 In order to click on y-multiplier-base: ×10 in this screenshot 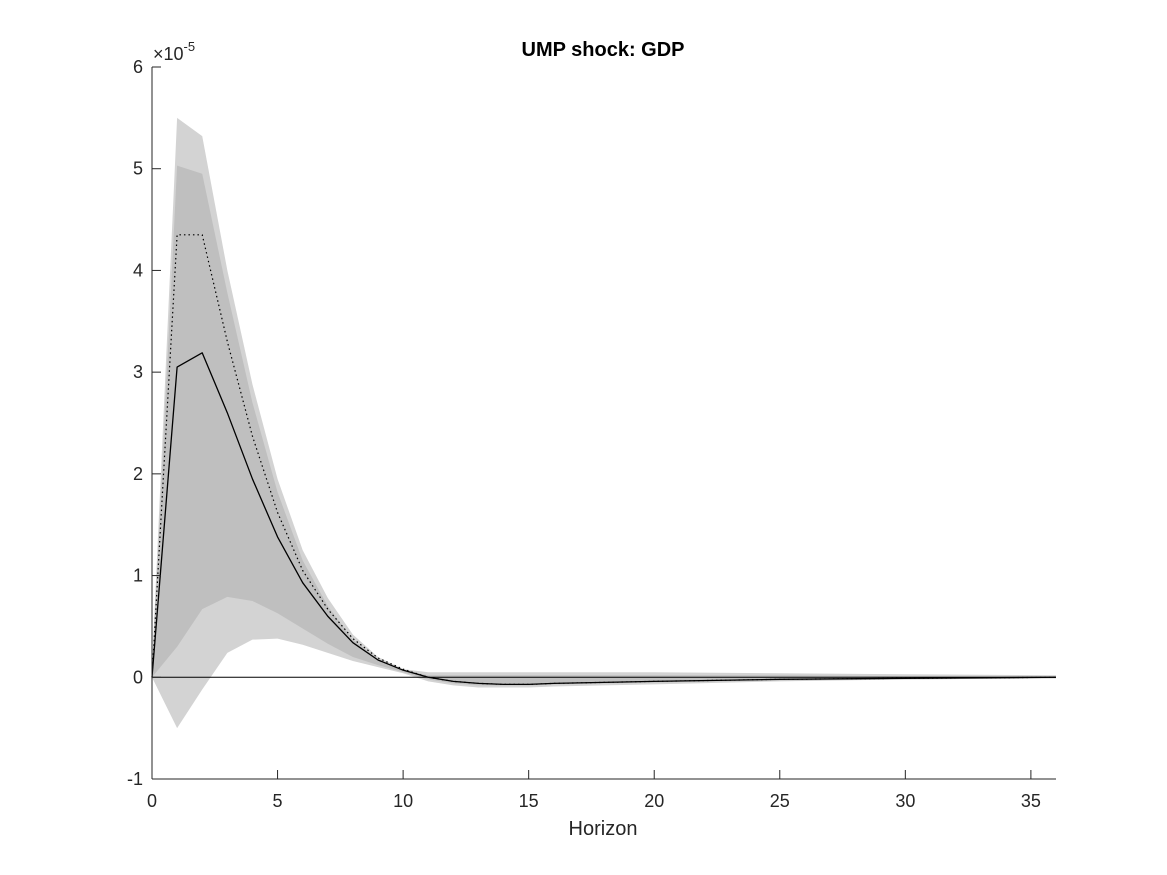, I will do `click(168, 54)`.